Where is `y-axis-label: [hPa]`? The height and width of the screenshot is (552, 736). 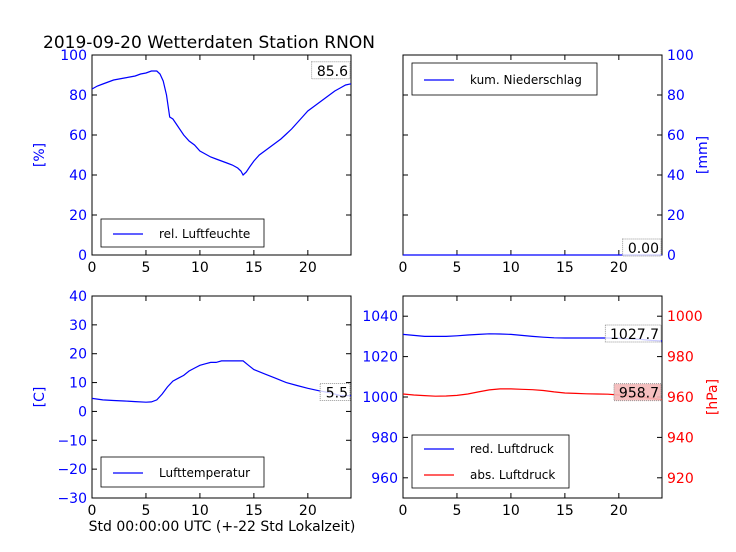
y-axis-label: [hPa] is located at coordinates (713, 397).